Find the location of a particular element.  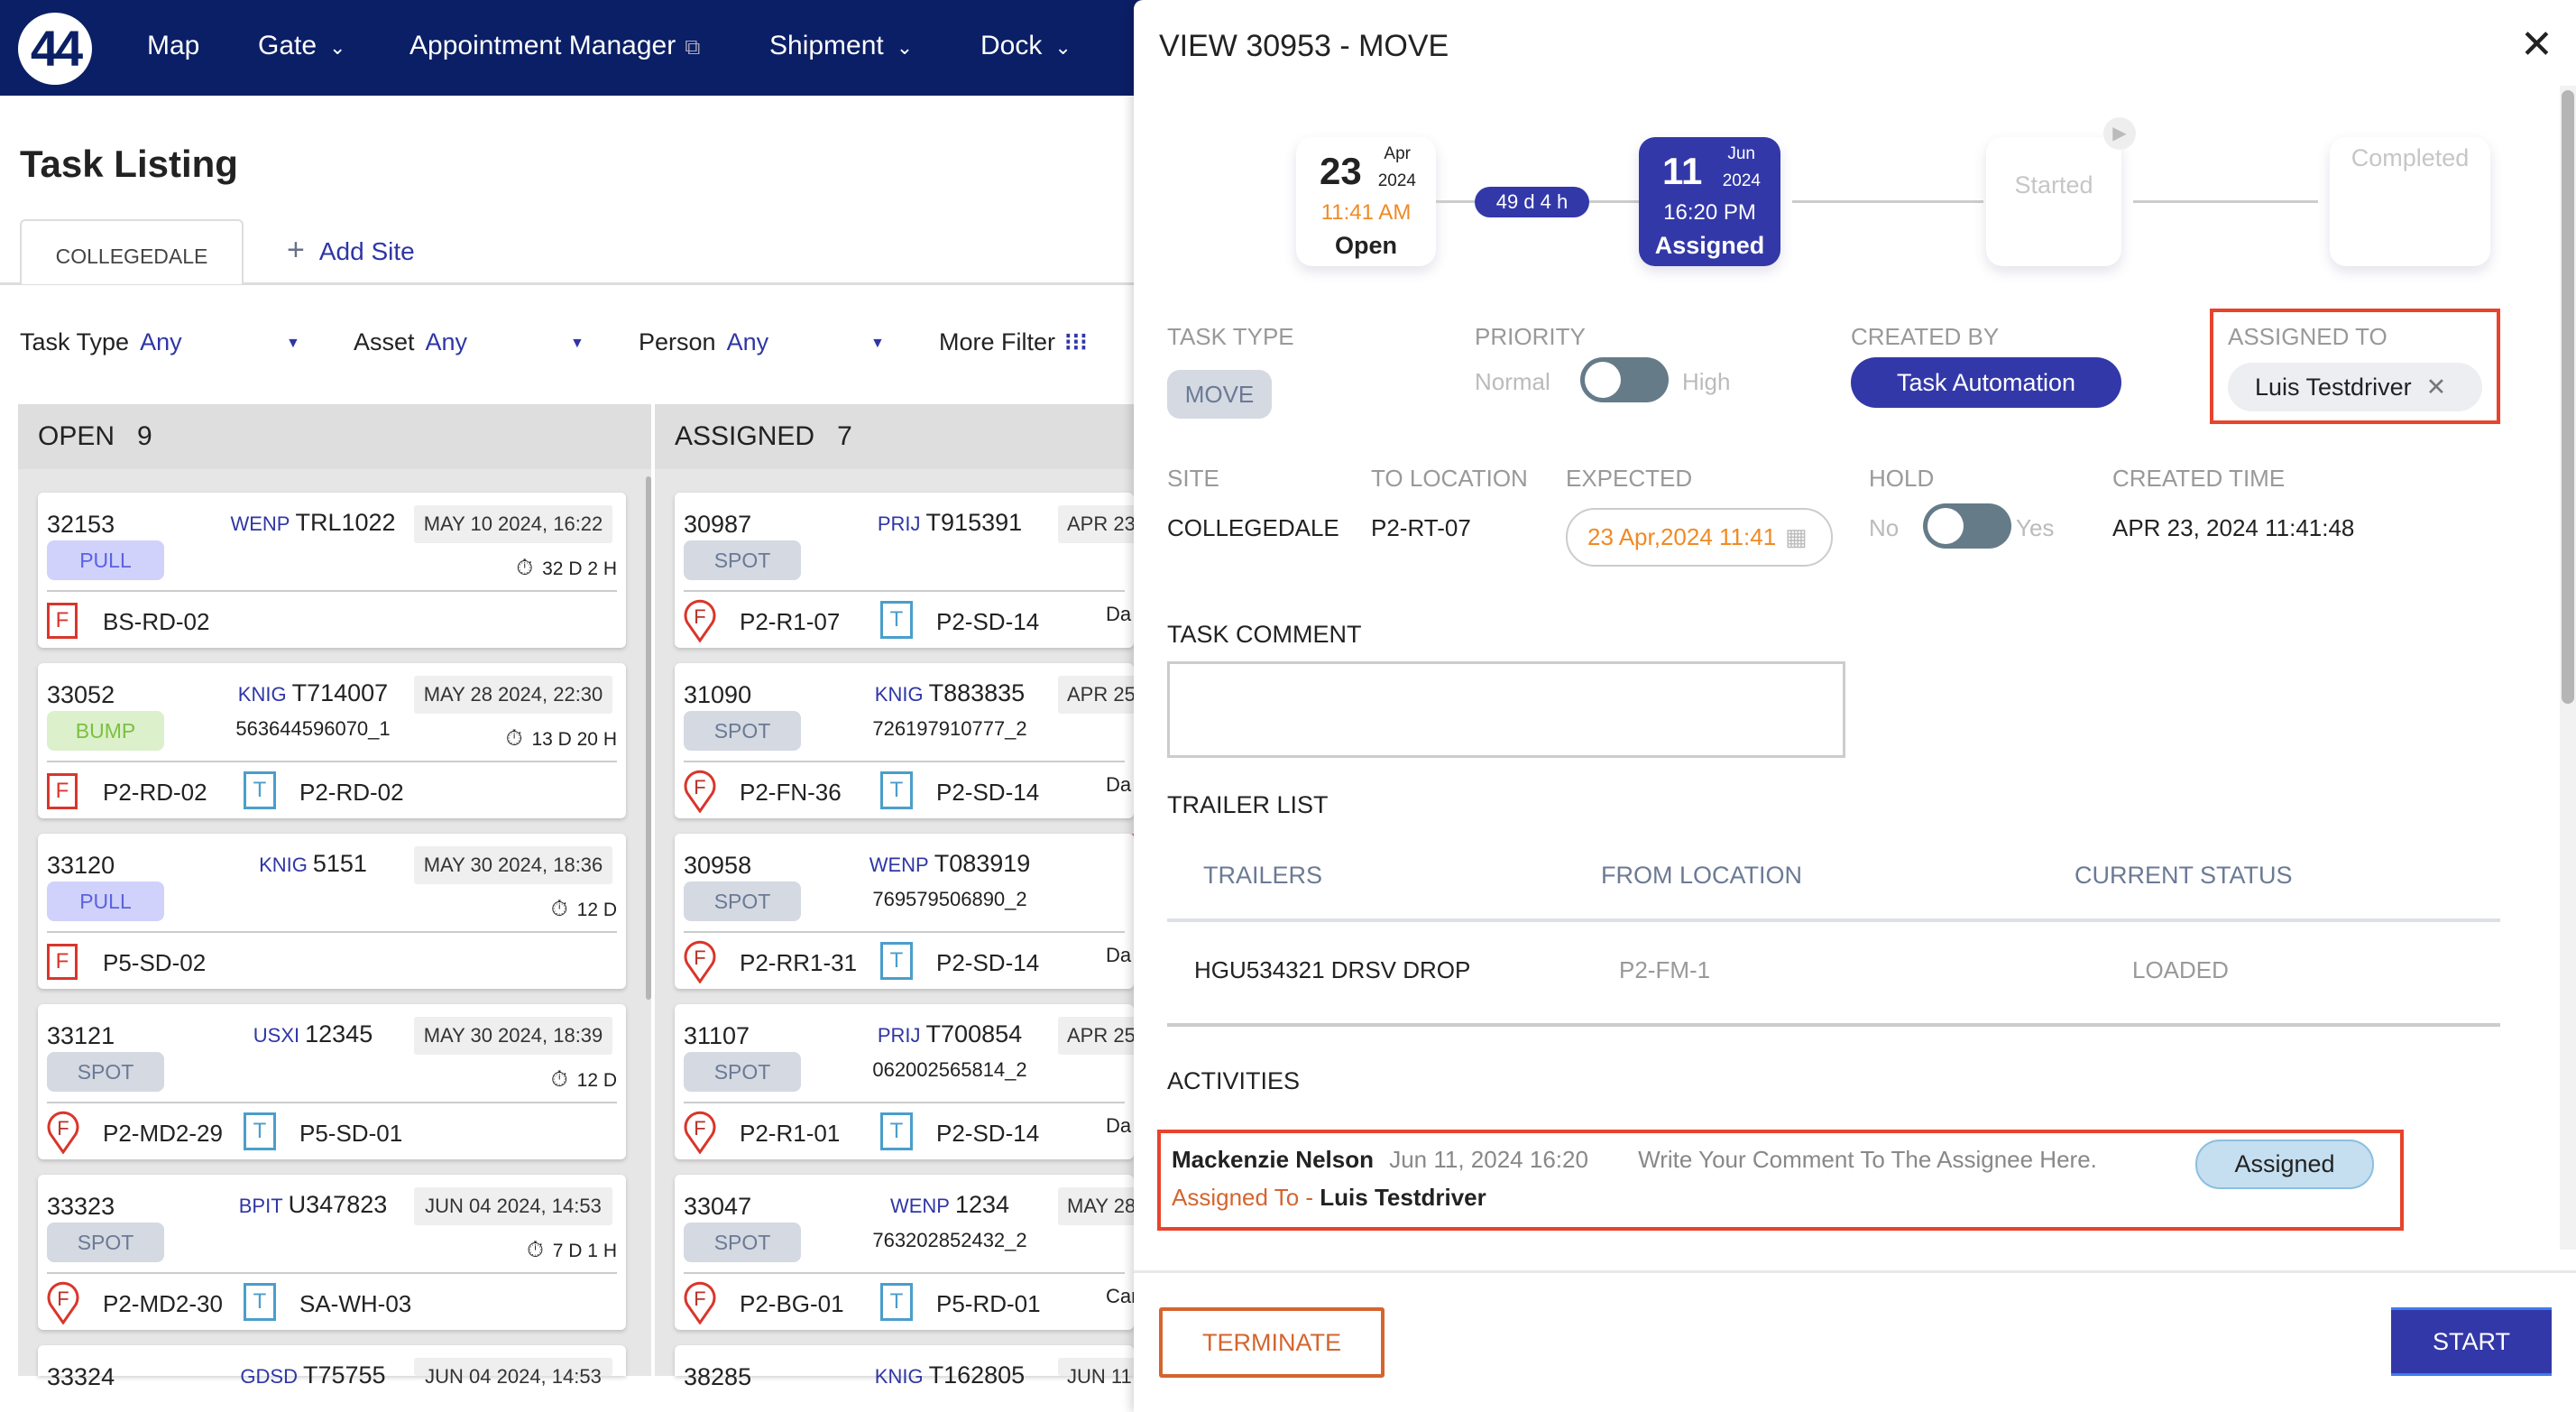

dropdown-arrow-icon: ▼ is located at coordinates (293, 343).